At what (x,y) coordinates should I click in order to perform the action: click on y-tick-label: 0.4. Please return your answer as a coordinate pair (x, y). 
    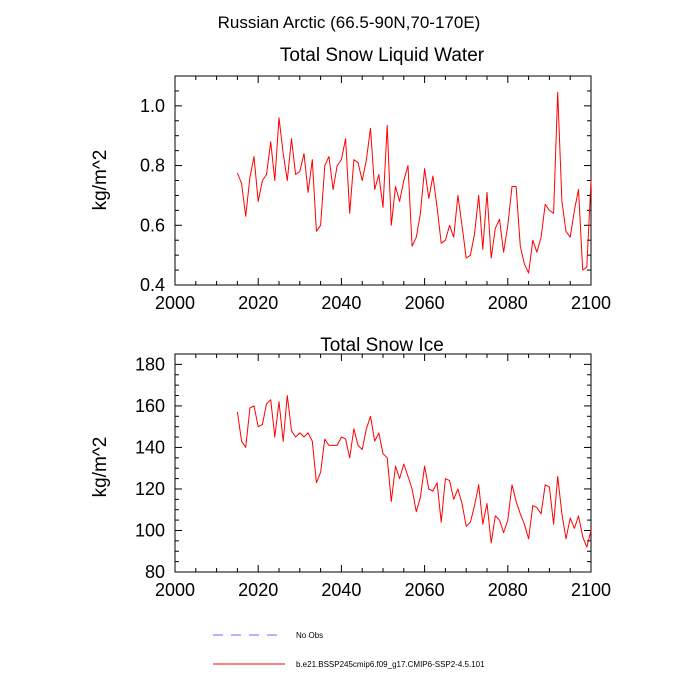
    Looking at the image, I should click on (152, 285).